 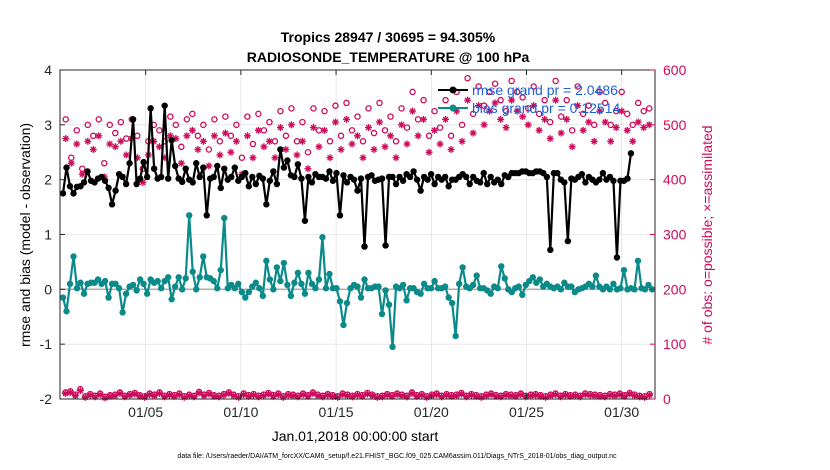 I want to click on chart-title-line1: Tropics 28947 / 30695 = 94.305%, so click(x=388, y=37).